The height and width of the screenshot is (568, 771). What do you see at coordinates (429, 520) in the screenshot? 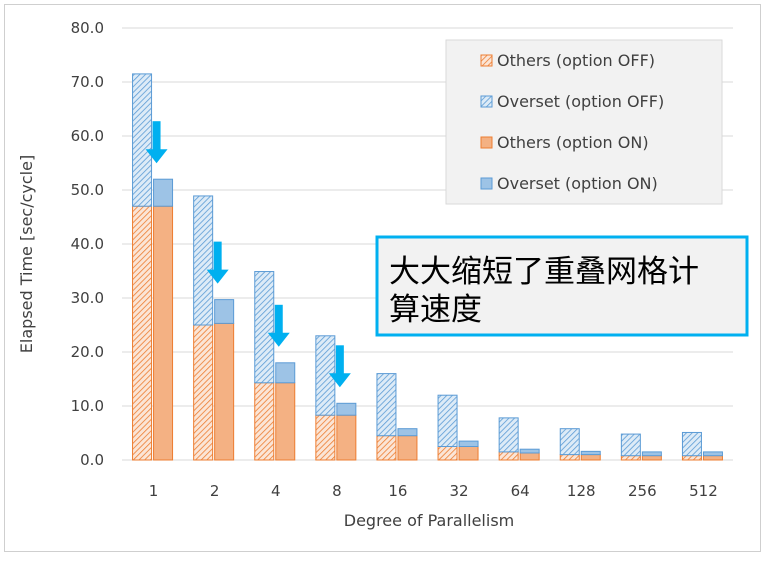
I see `x-axis-label: Degree of Parallelism` at bounding box center [429, 520].